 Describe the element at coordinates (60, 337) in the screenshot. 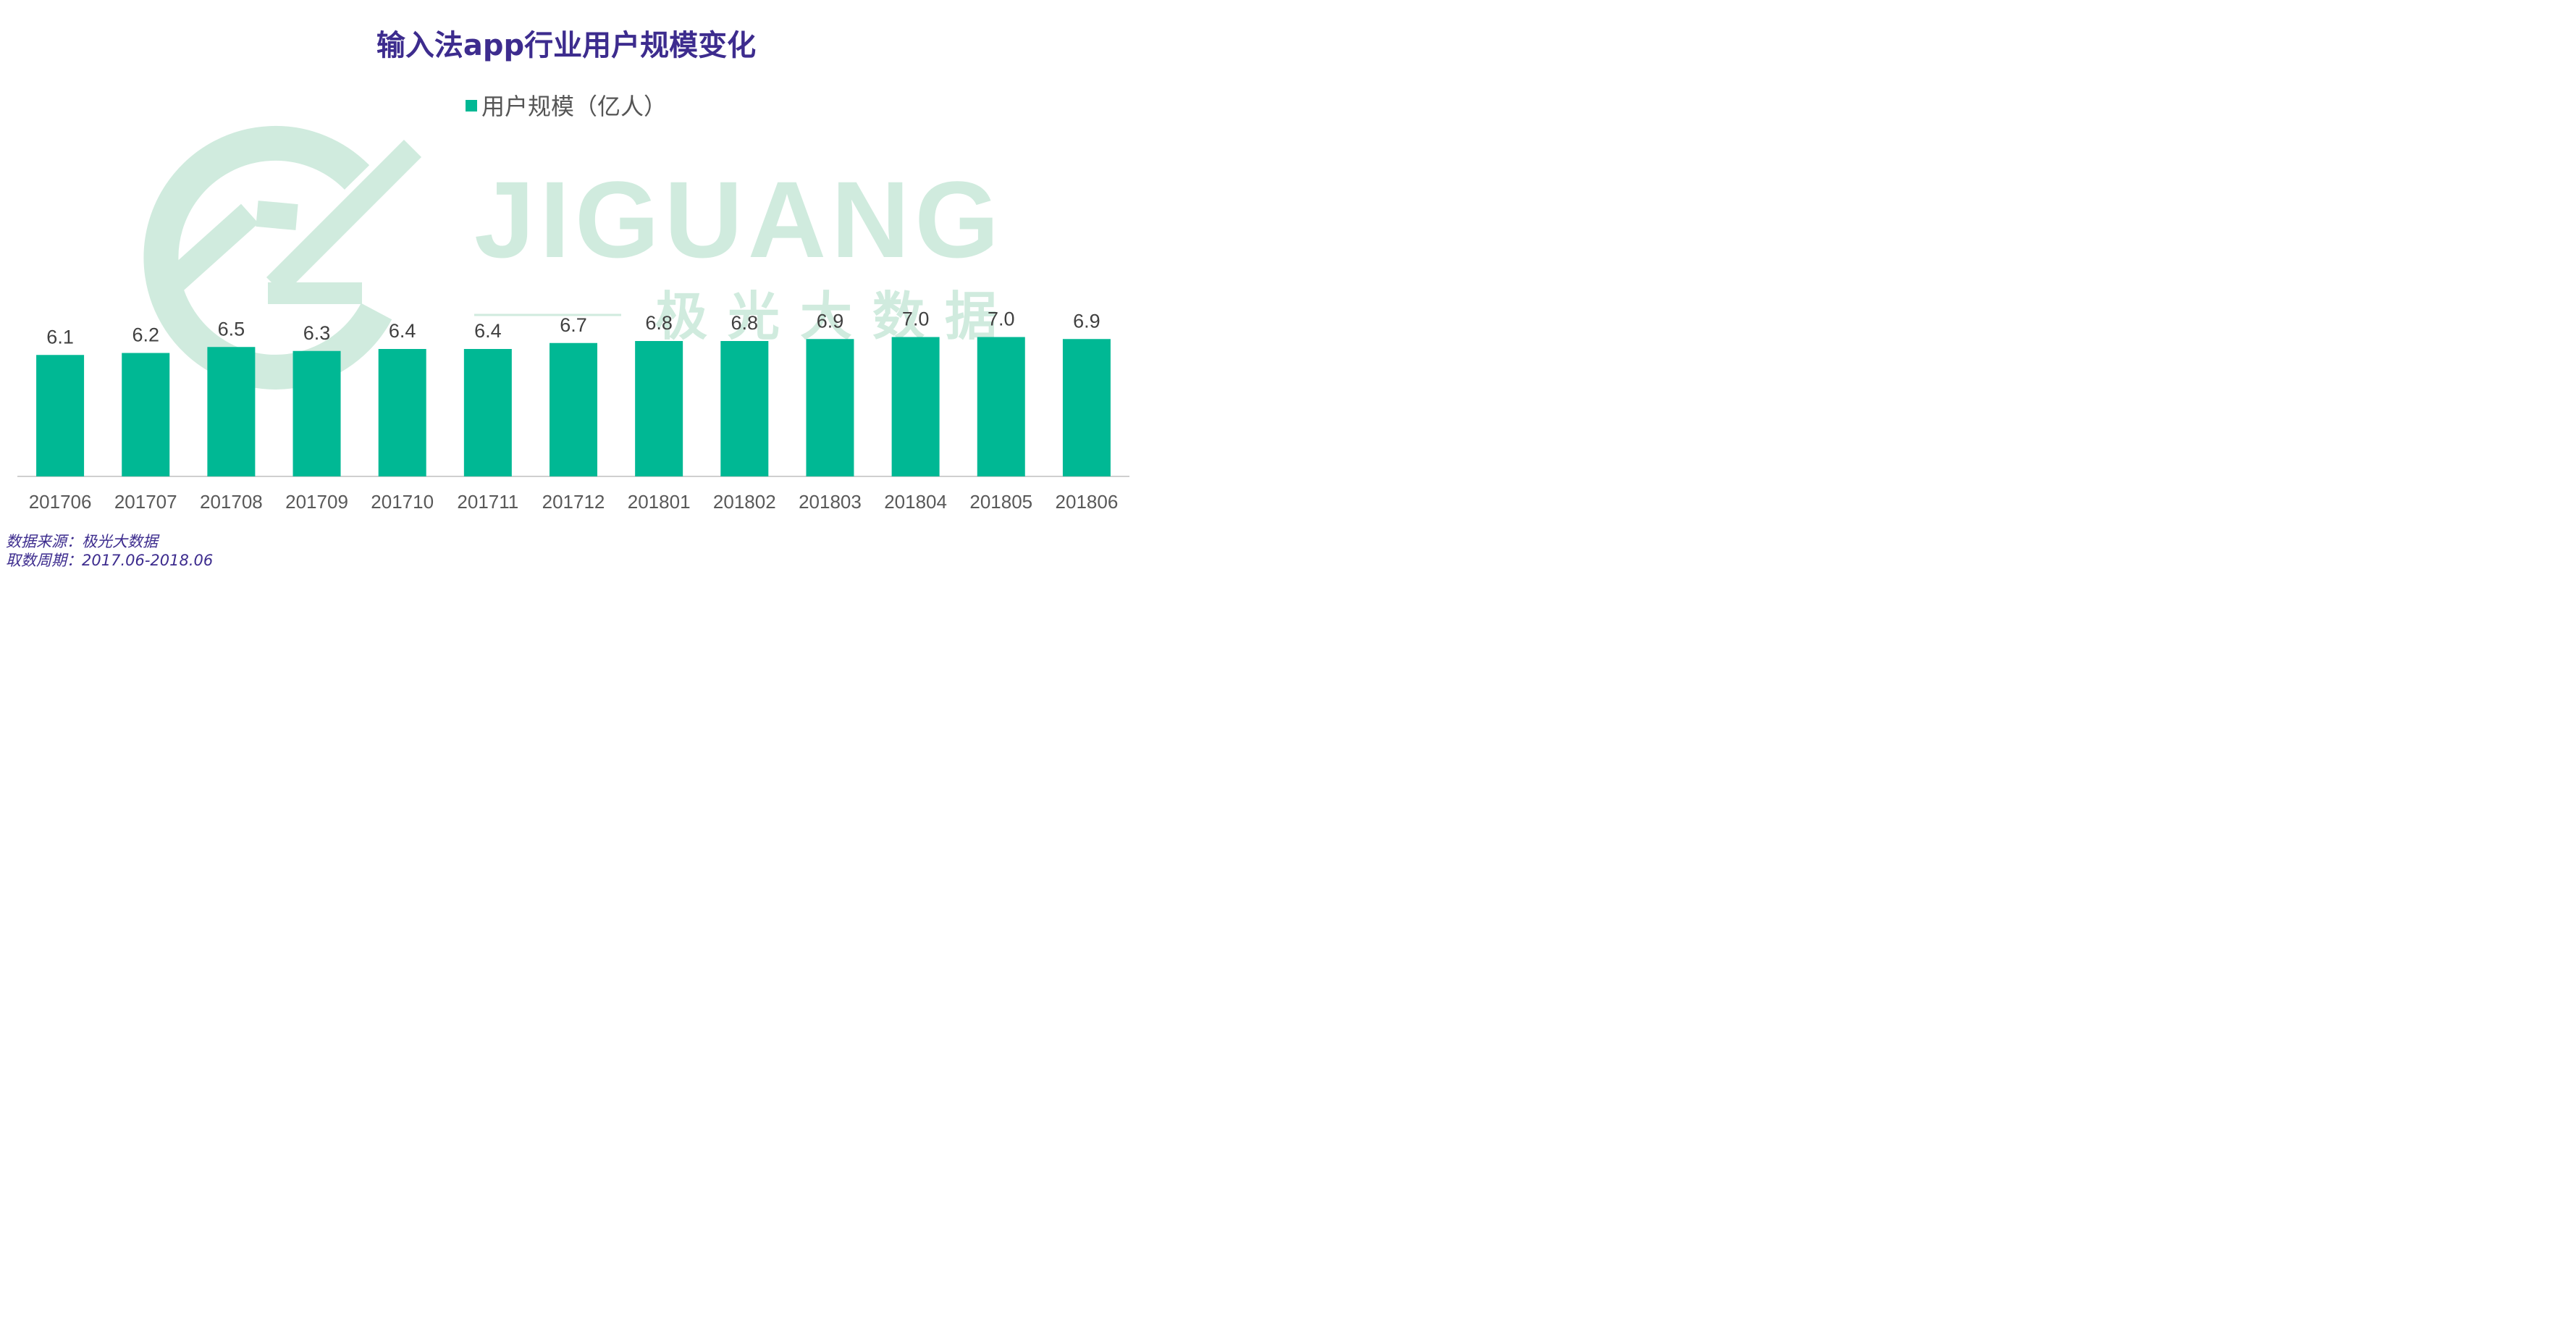

I see `data-label-201706: 6.1` at that location.